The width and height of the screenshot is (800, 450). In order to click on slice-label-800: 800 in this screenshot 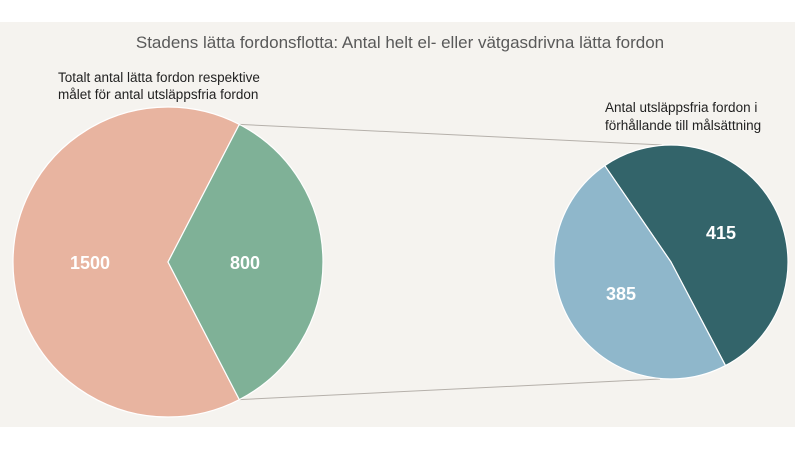, I will do `click(245, 263)`.